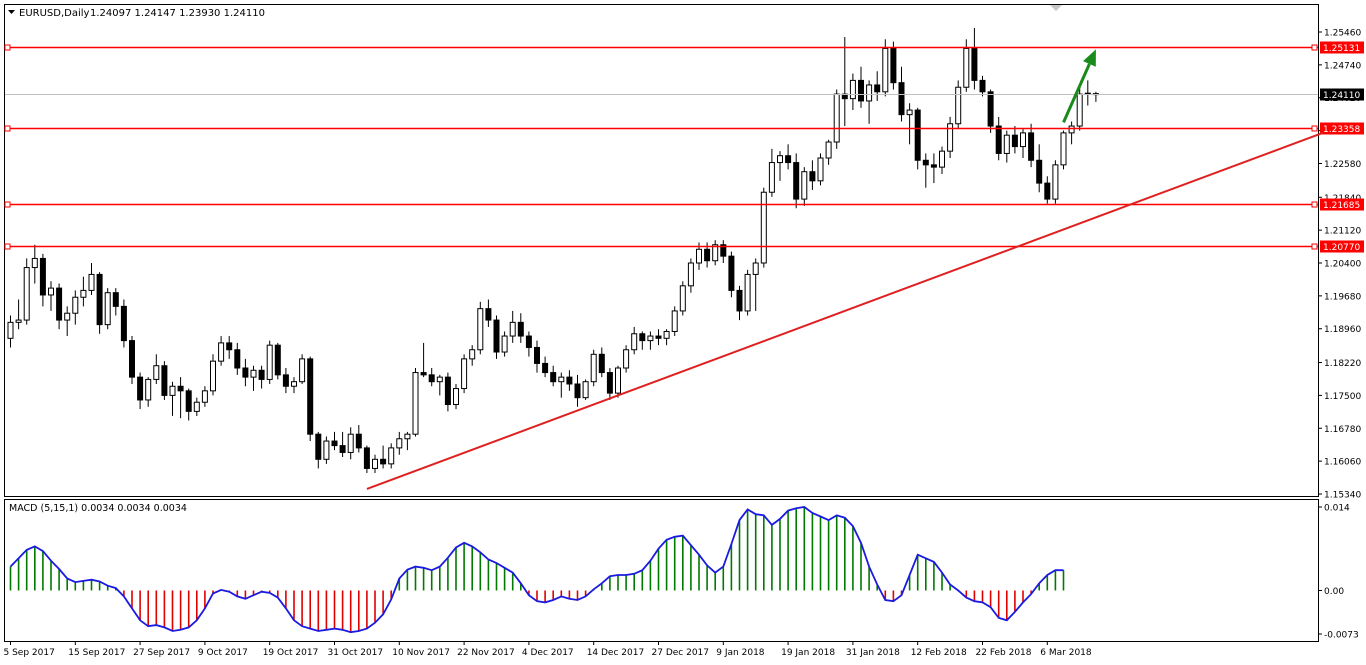 This screenshot has width=1366, height=665. What do you see at coordinates (54, 13) in the screenshot?
I see `symbol-title: EURUSD,Daily` at bounding box center [54, 13].